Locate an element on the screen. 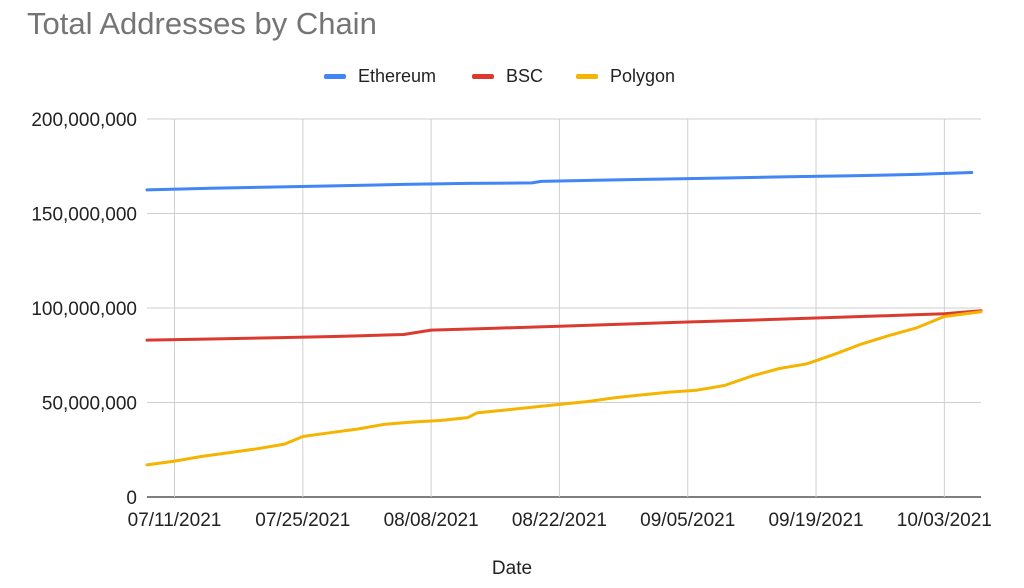 The image size is (1024, 588). legend-swatch-ethereum is located at coordinates (335, 76).